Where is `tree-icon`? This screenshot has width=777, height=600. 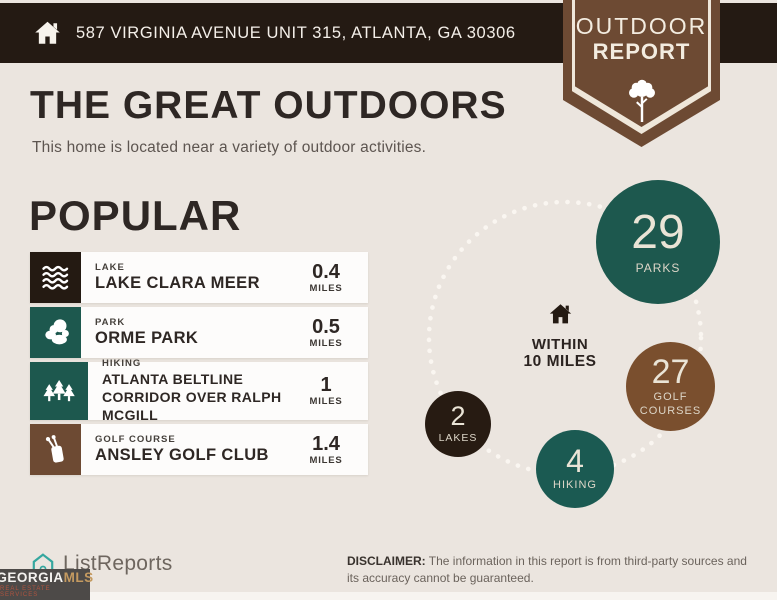
tree-icon is located at coordinates (641, 100).